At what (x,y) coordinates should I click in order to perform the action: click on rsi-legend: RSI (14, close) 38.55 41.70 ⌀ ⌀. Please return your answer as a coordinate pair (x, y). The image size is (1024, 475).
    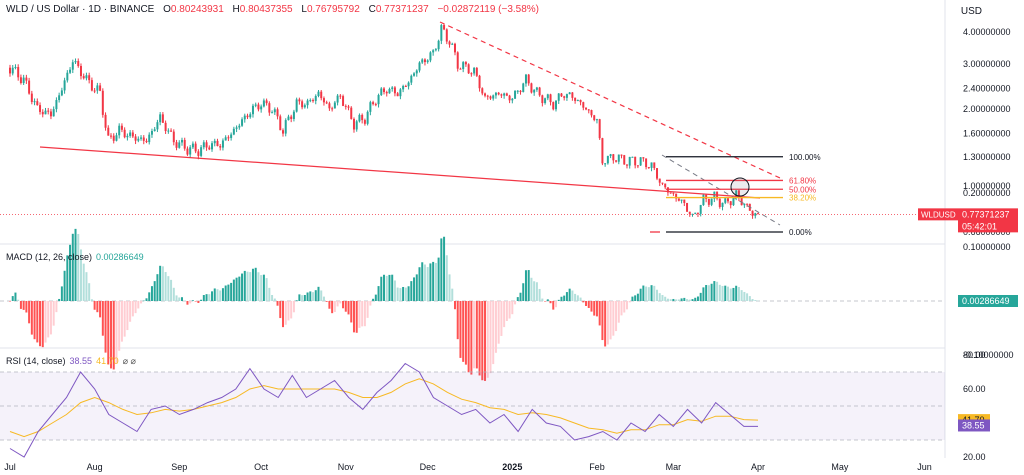
    Looking at the image, I should click on (71, 361).